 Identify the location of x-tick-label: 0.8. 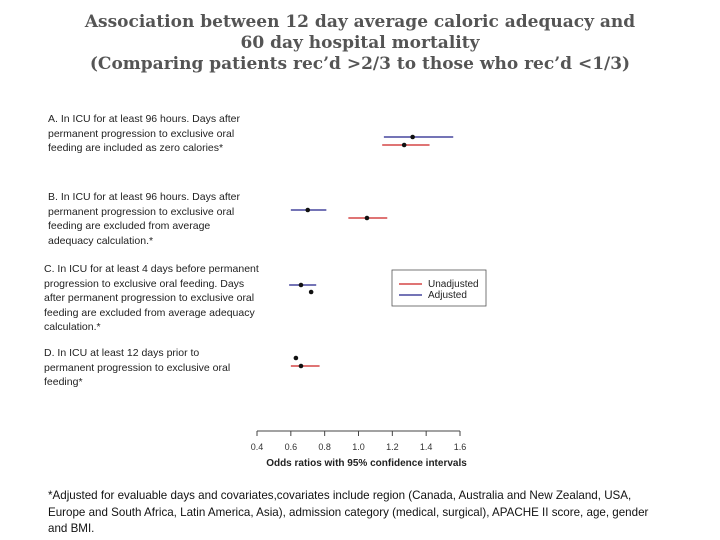
(324, 447).